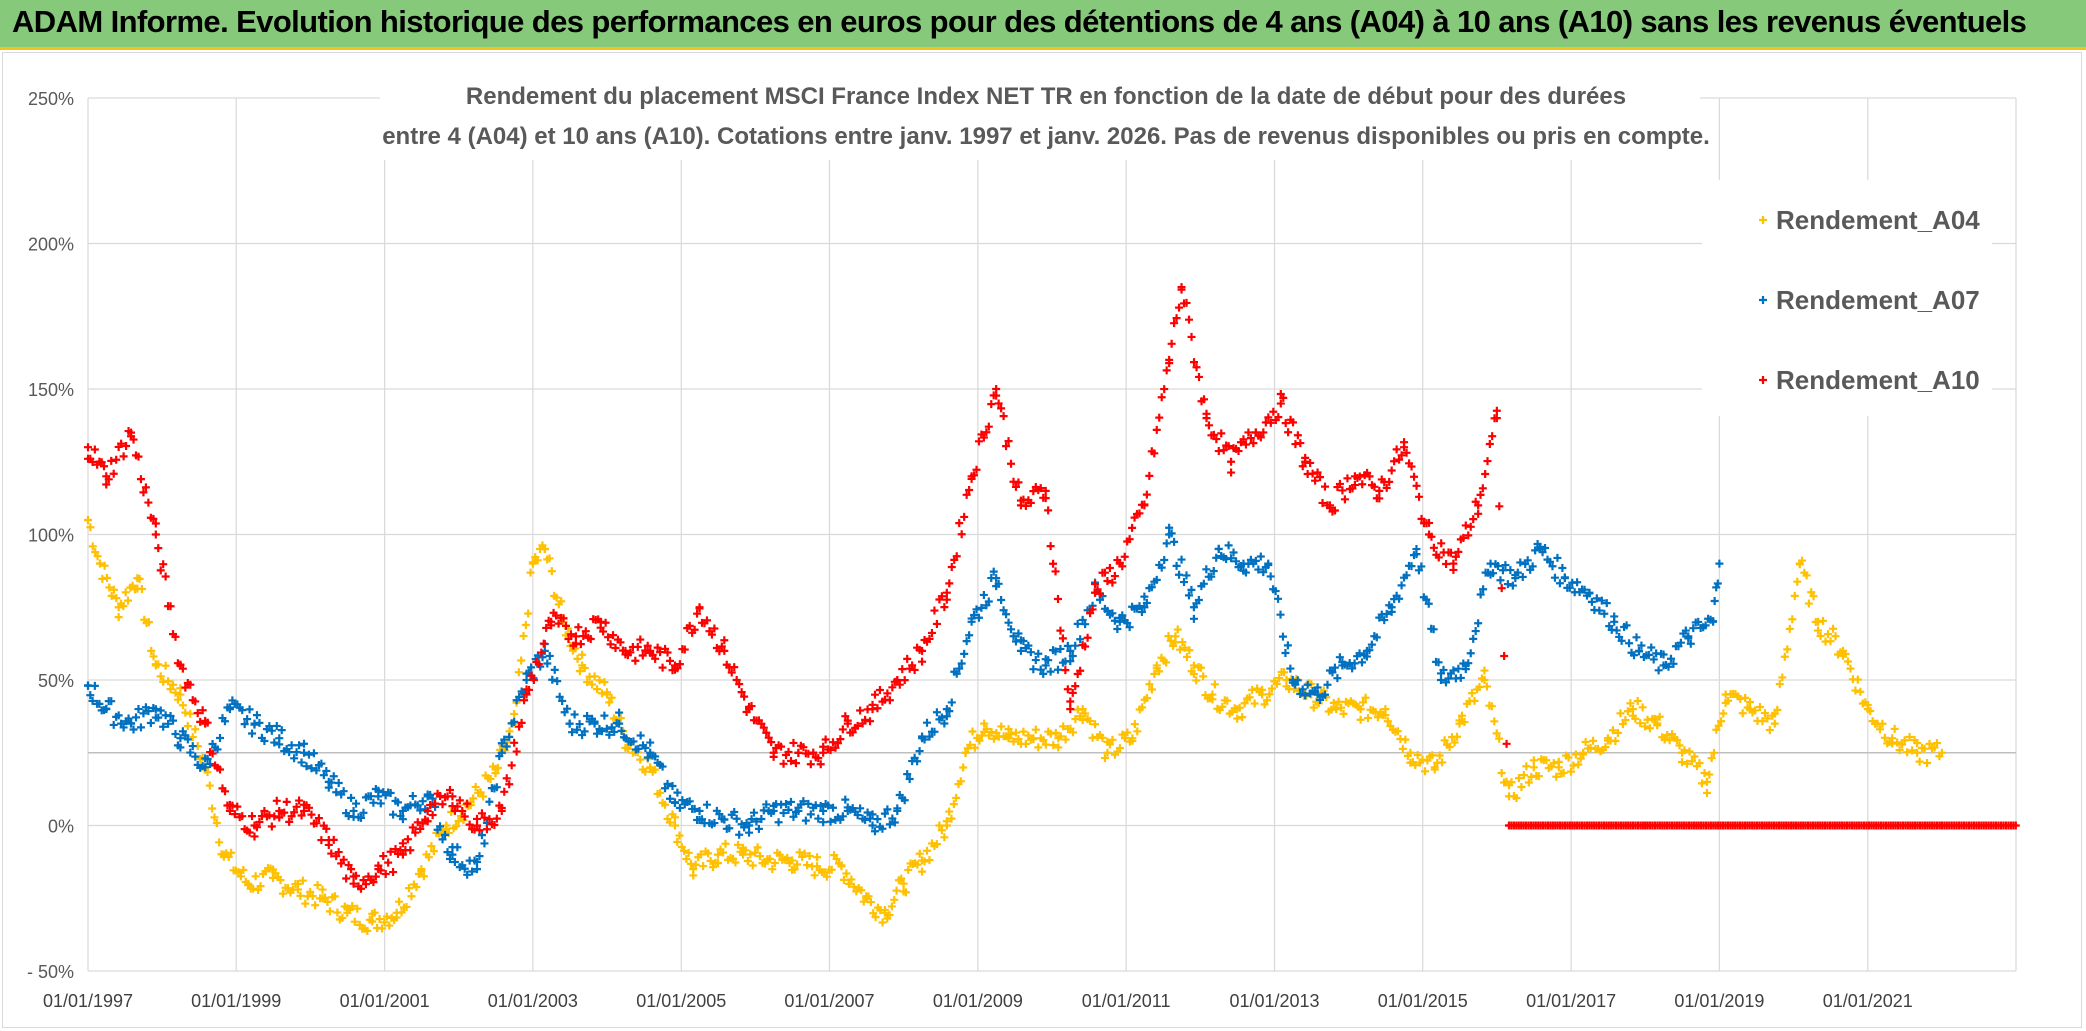 The height and width of the screenshot is (1031, 2086). What do you see at coordinates (1878, 380) in the screenshot?
I see `legend-label: Rendement_A10` at bounding box center [1878, 380].